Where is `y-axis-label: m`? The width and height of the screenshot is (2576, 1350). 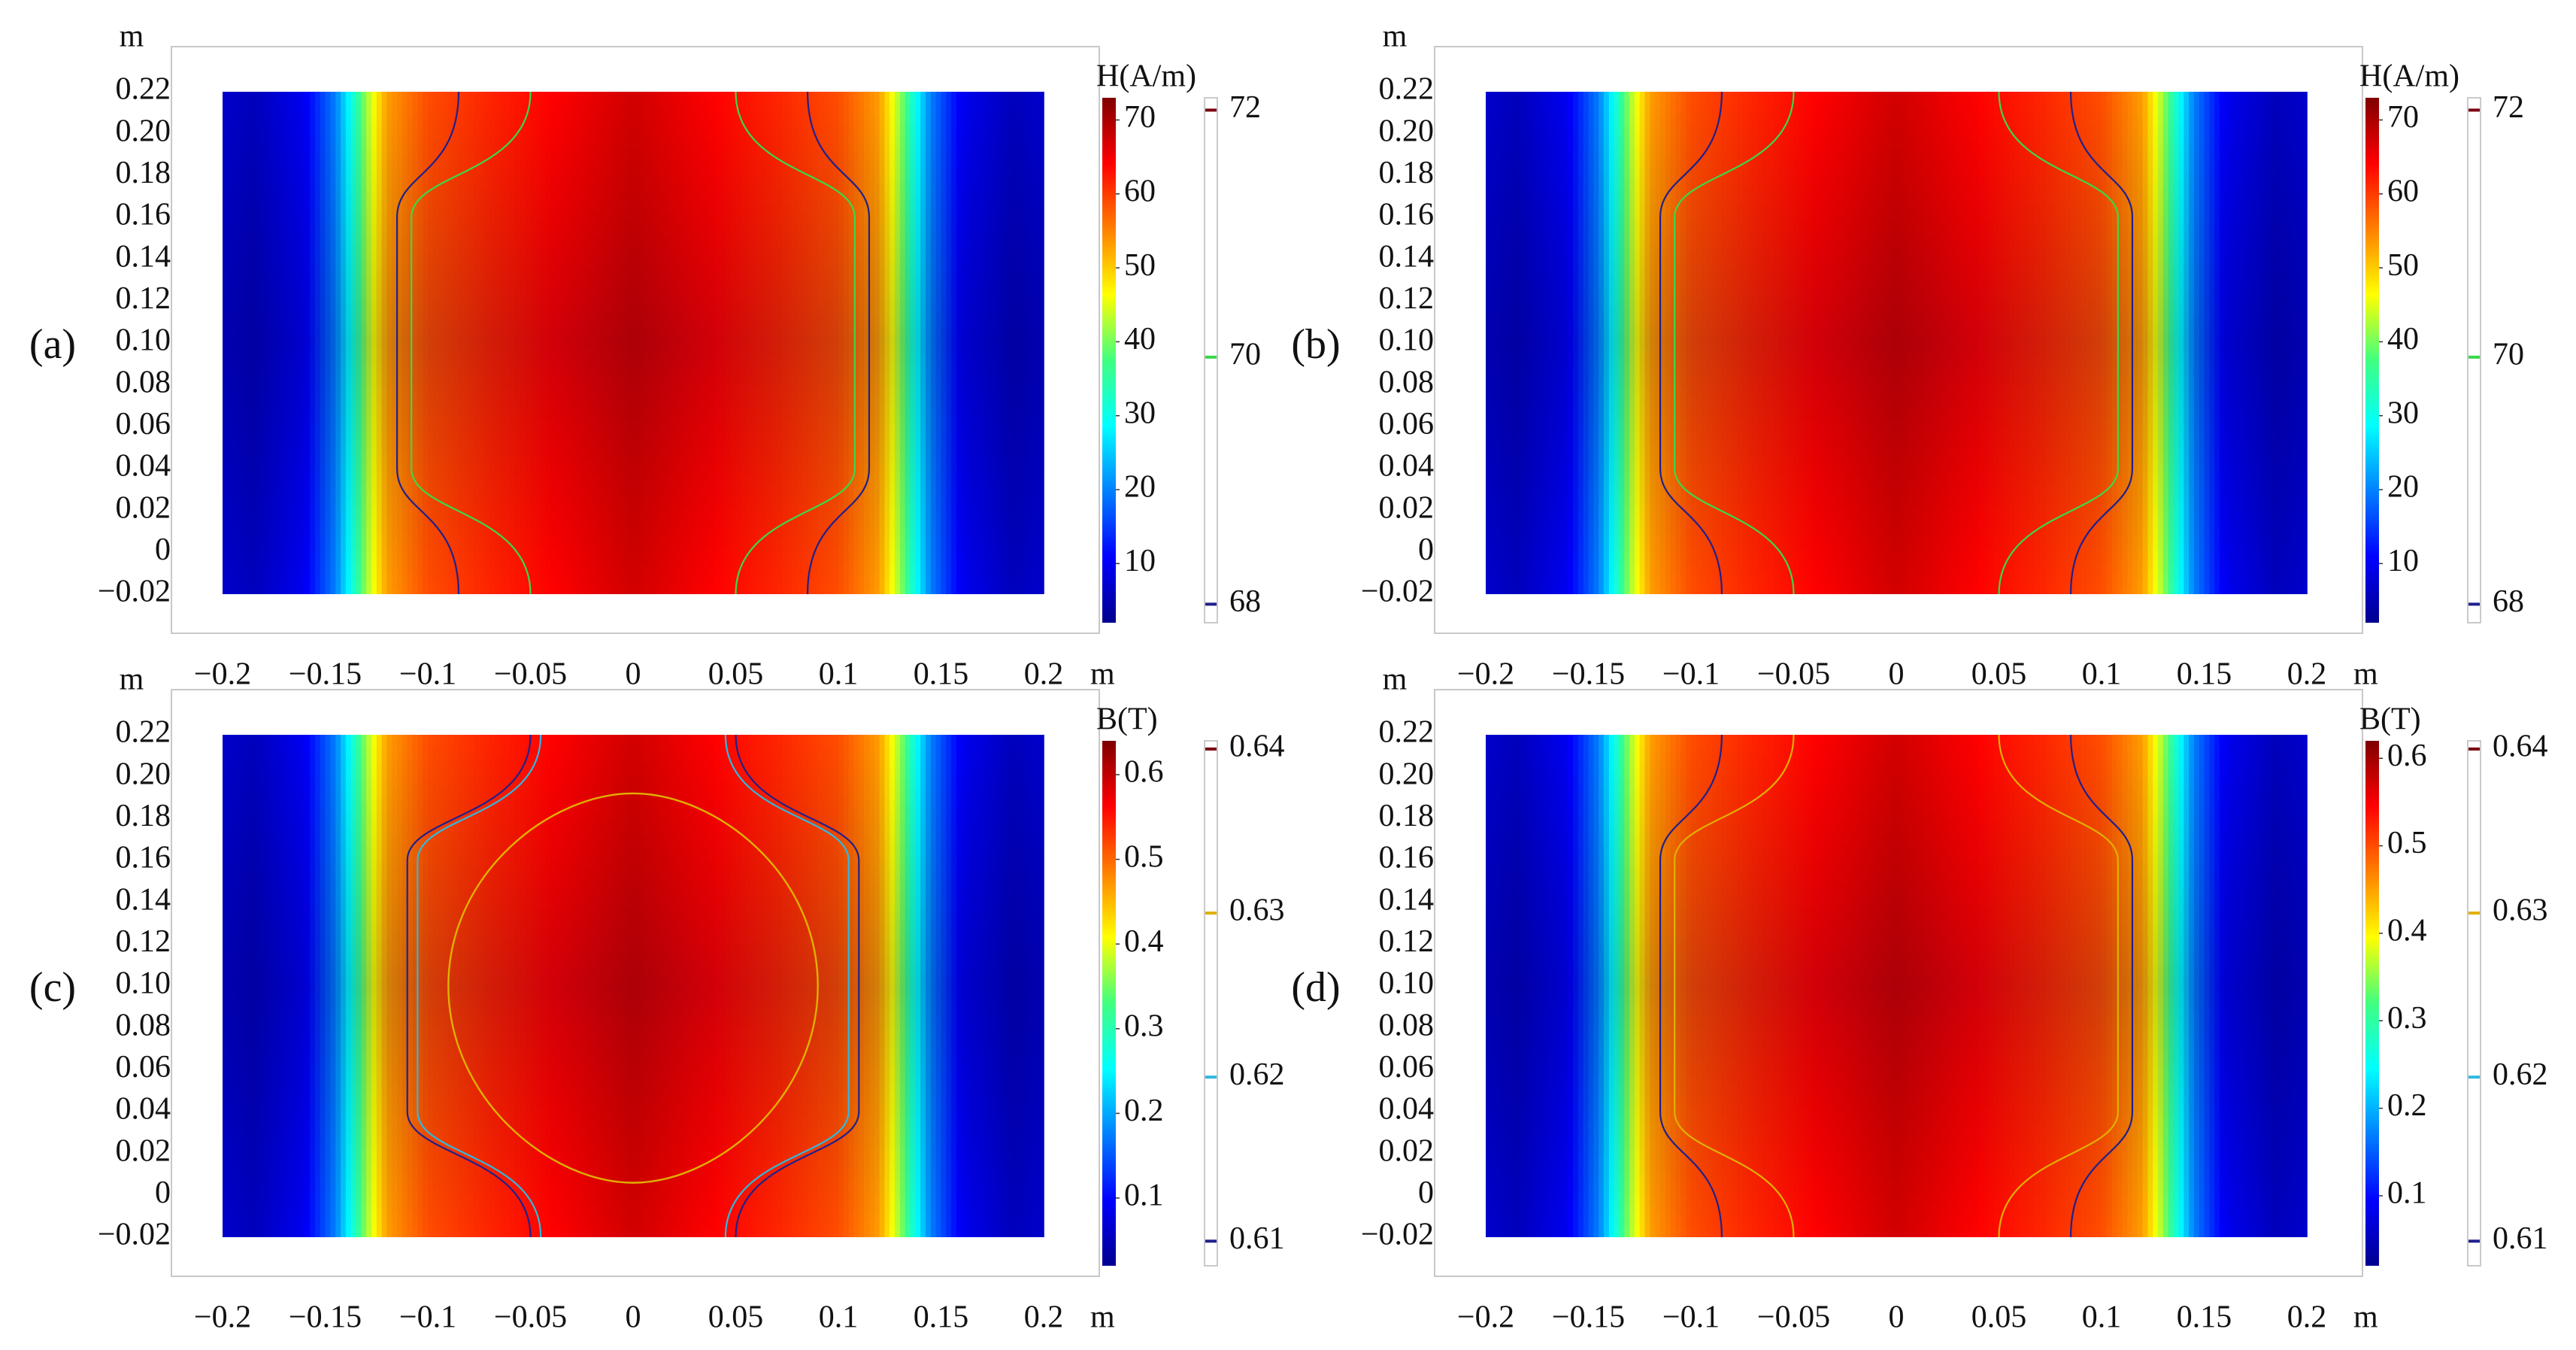 y-axis-label: m is located at coordinates (132, 37).